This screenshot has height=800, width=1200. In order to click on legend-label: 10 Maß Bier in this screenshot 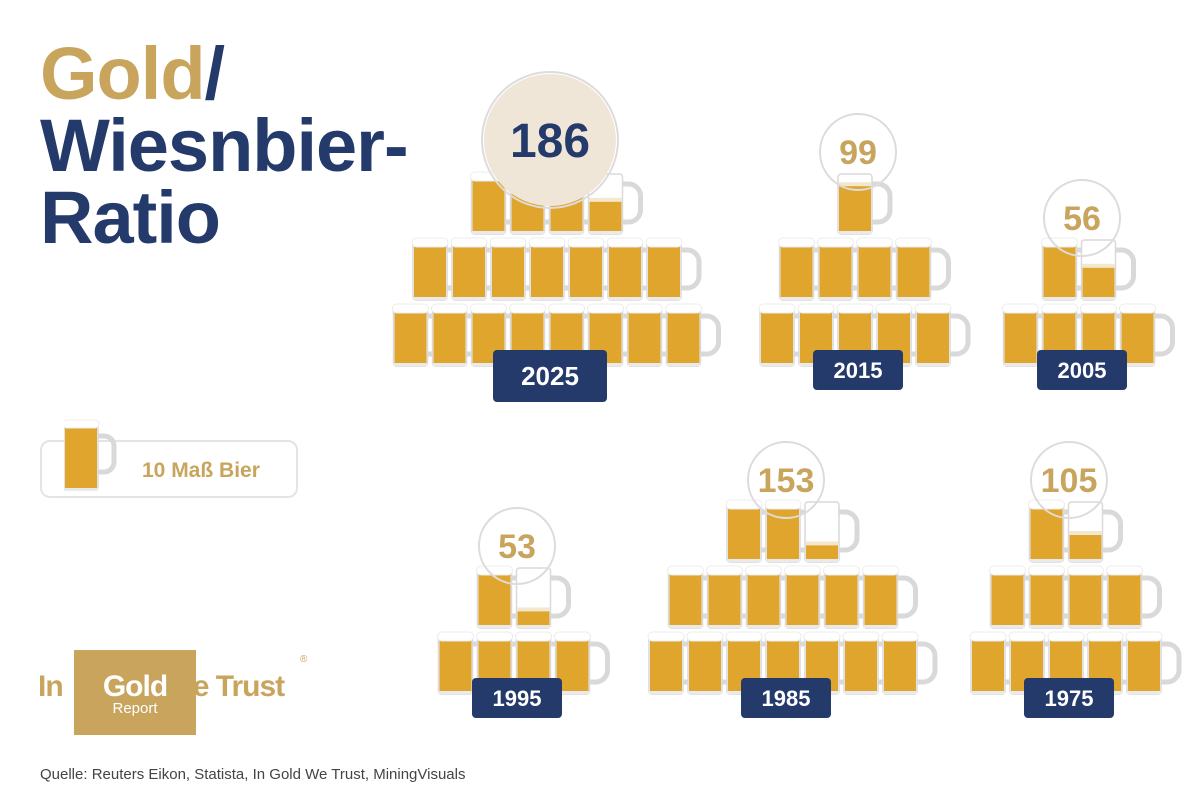, I will do `click(201, 470)`.